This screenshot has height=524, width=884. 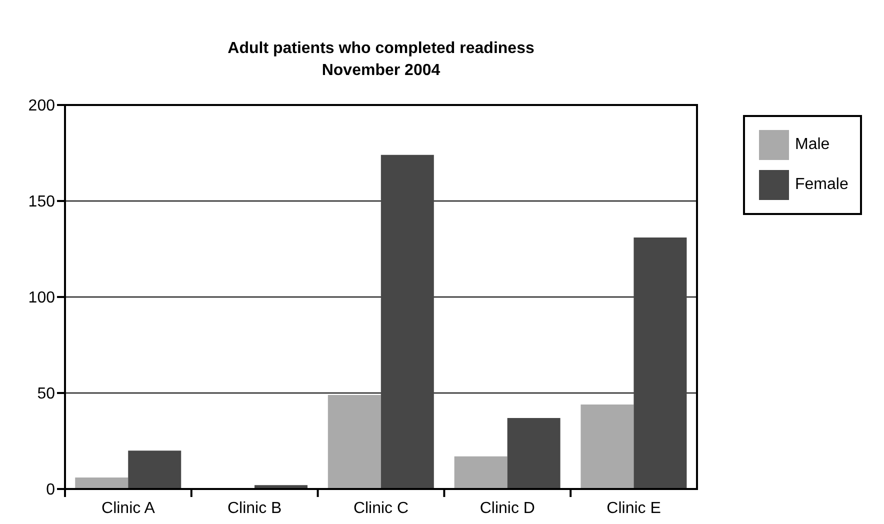 What do you see at coordinates (821, 185) in the screenshot?
I see `legend-label: Female` at bounding box center [821, 185].